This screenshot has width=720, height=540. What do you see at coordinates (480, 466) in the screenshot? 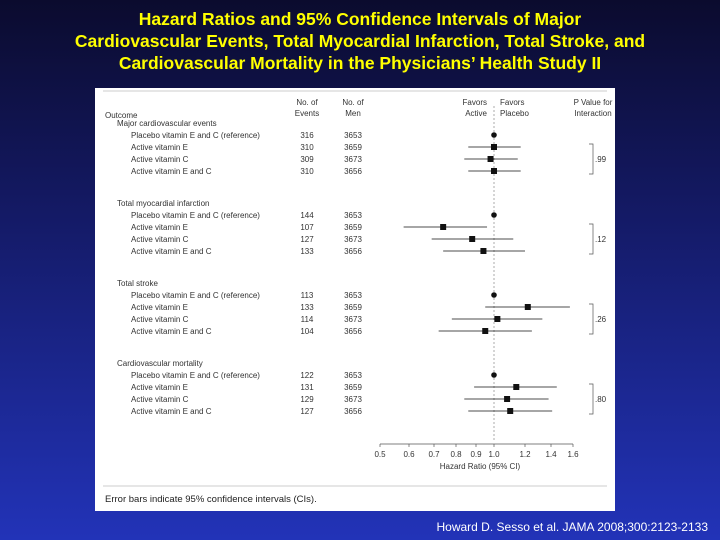
I see `x-axis-title: Hazard Ratio (95% CI)` at bounding box center [480, 466].